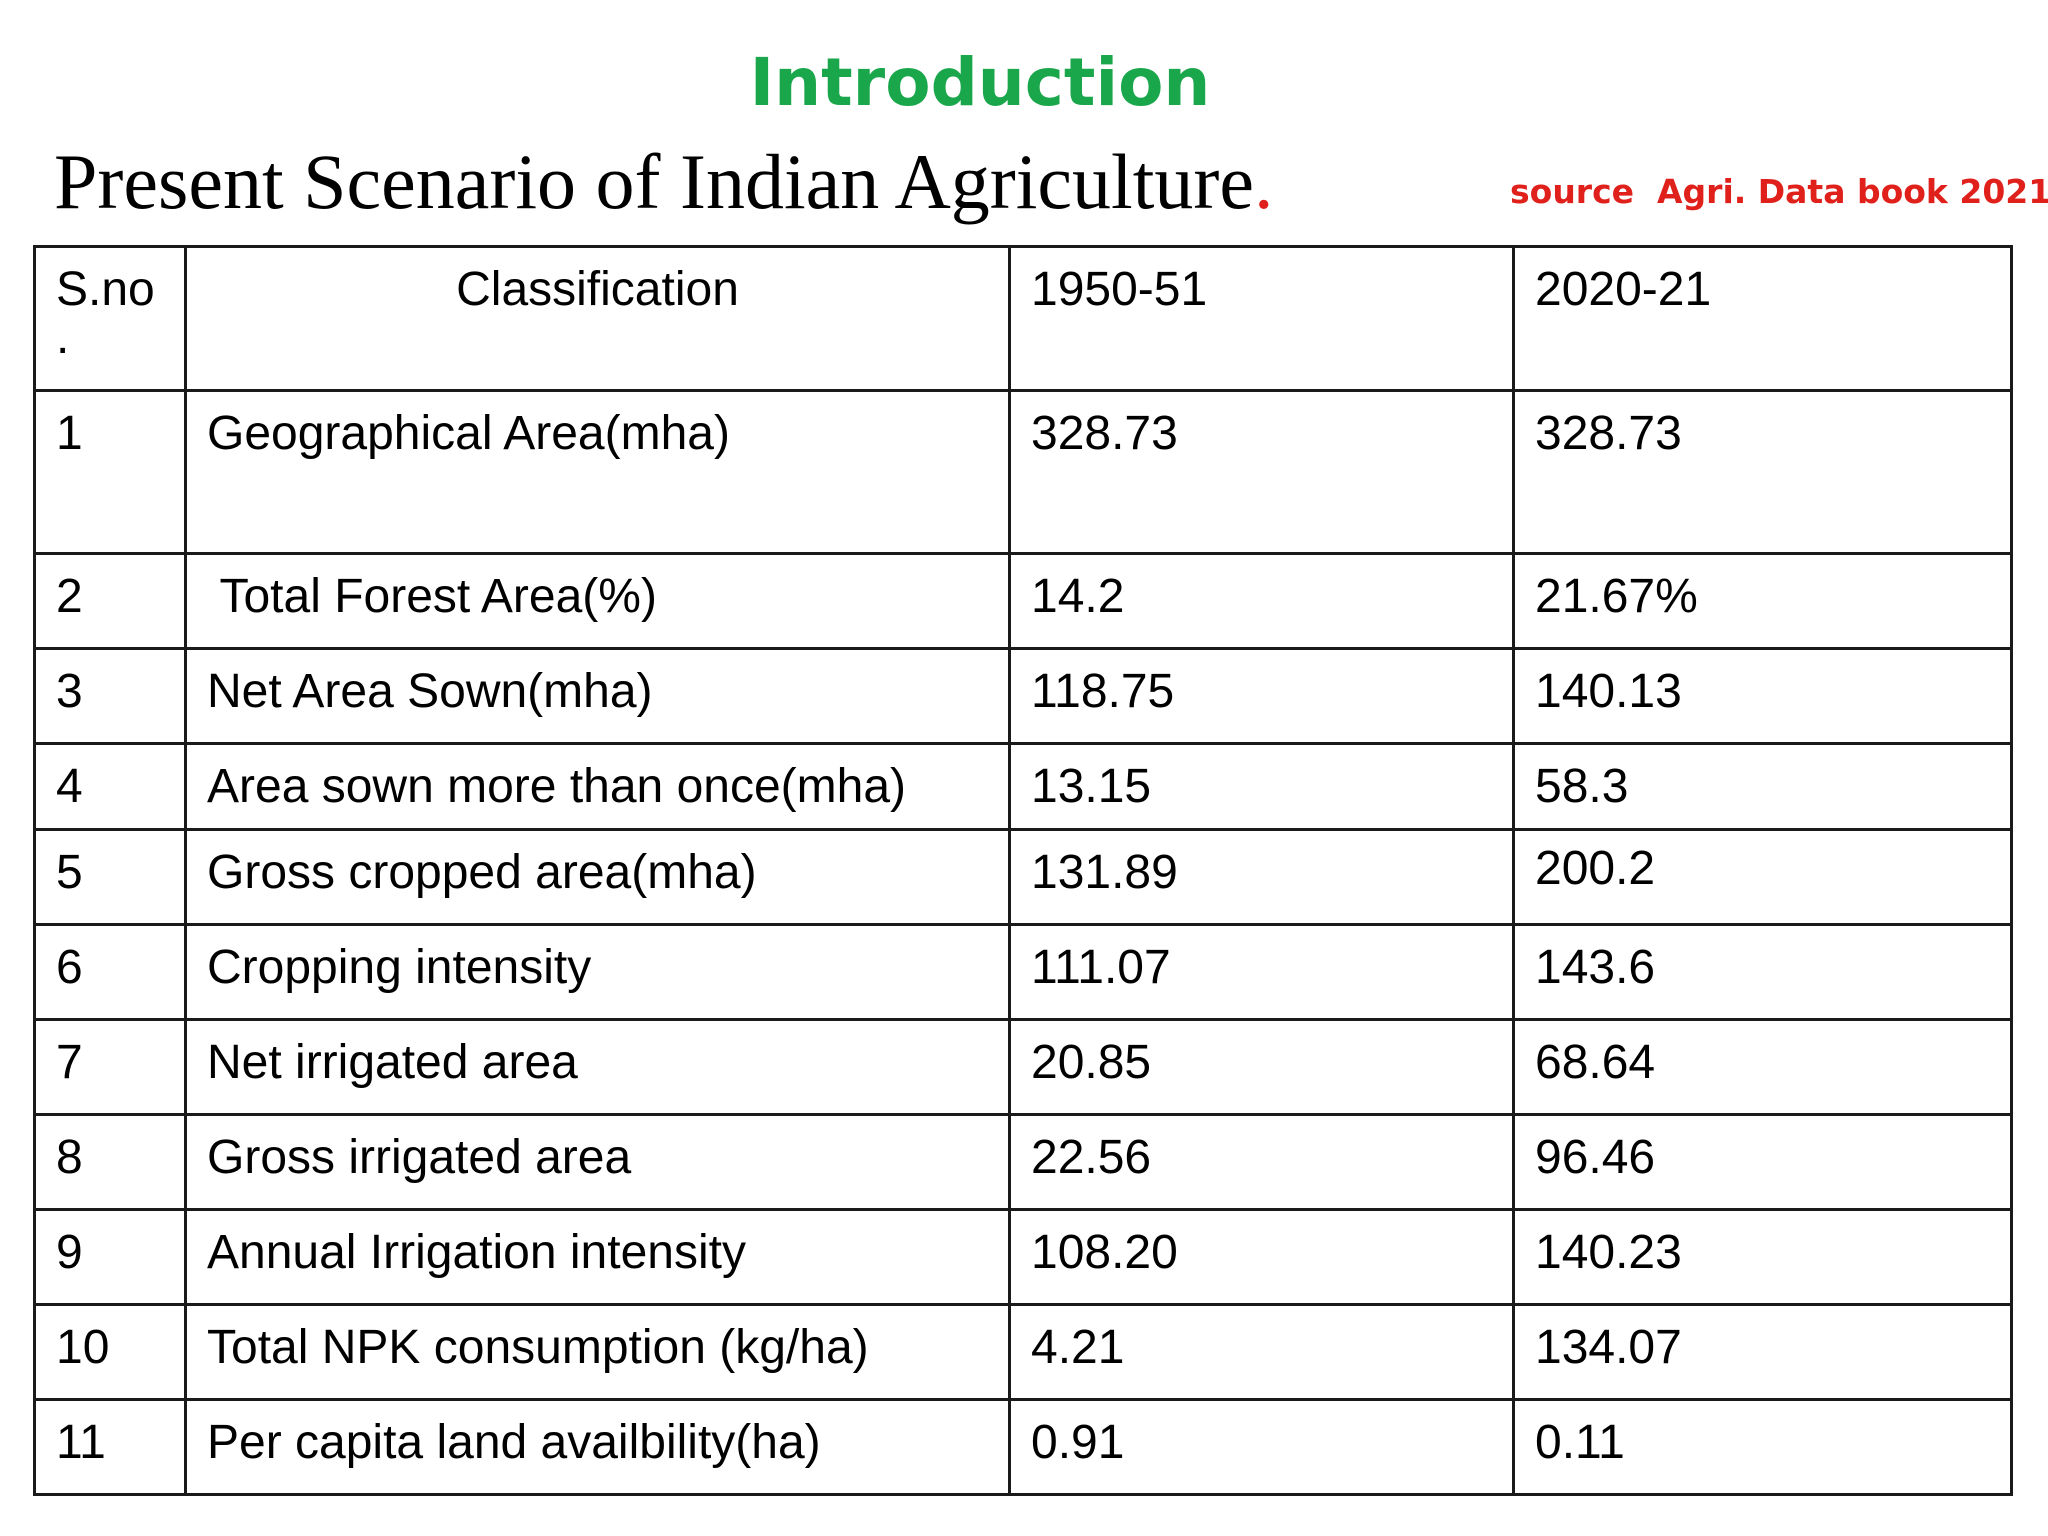 This screenshot has width=2048, height=1536. I want to click on cell-classification: Cropping intensity, so click(597, 972).